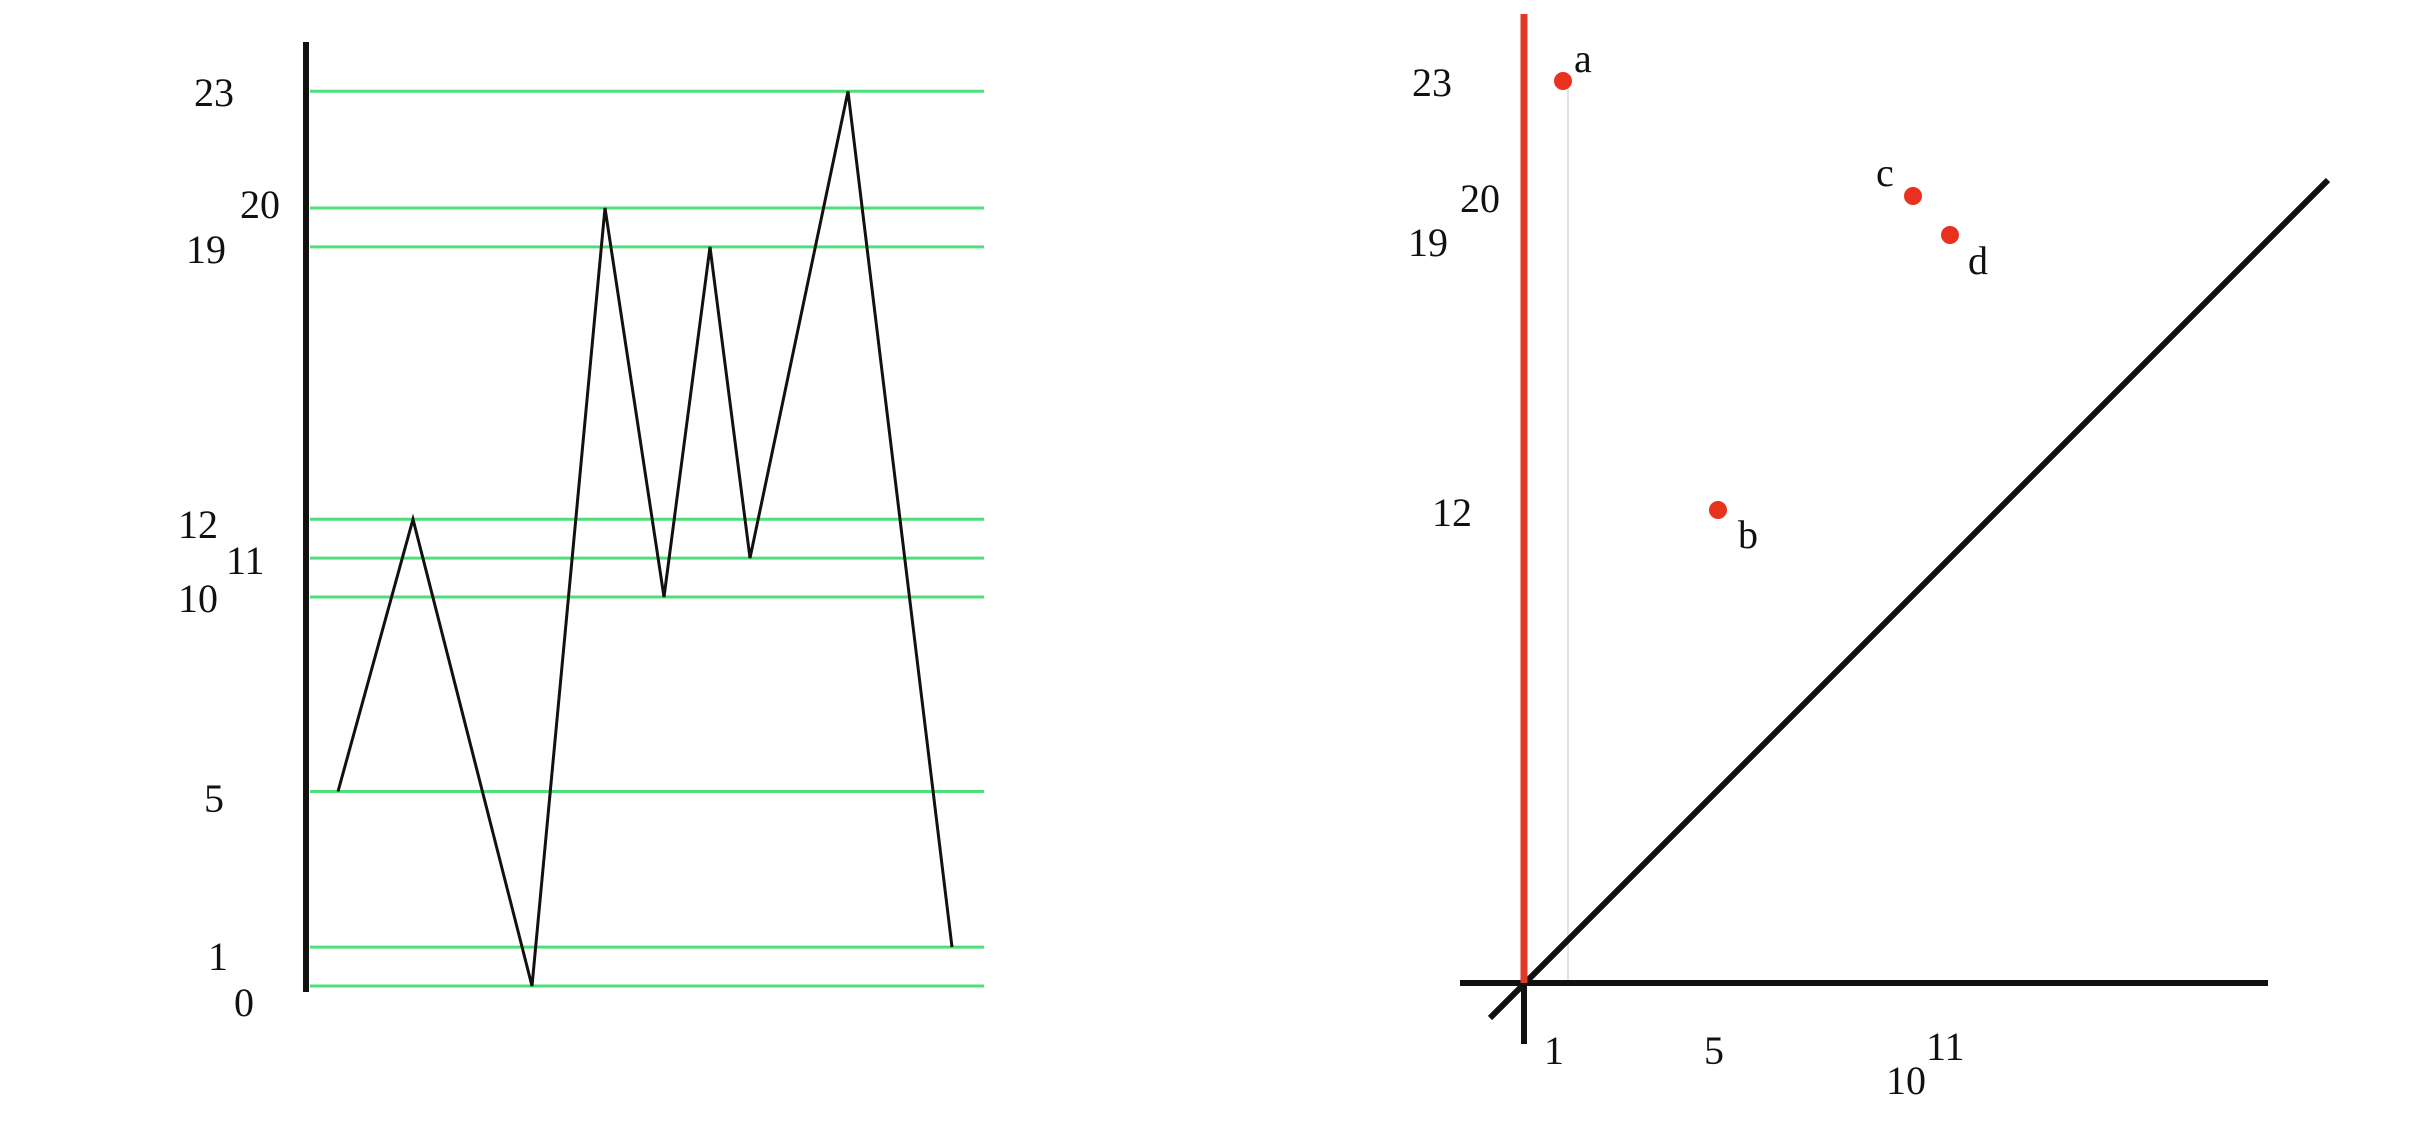 The image size is (2416, 1142). I want to click on level-label-0: 0, so click(244, 1002).